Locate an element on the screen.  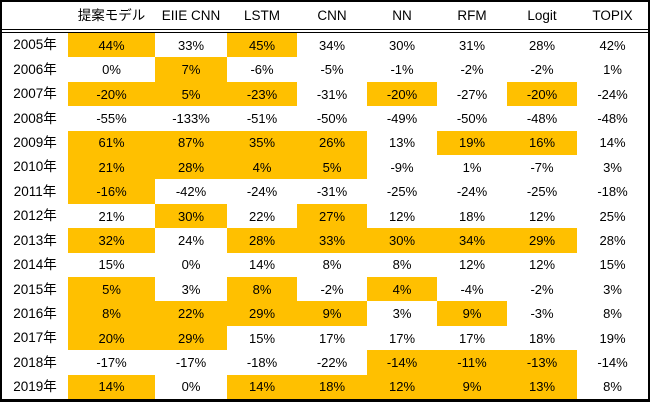
value-cell: -51% is located at coordinates (262, 118).